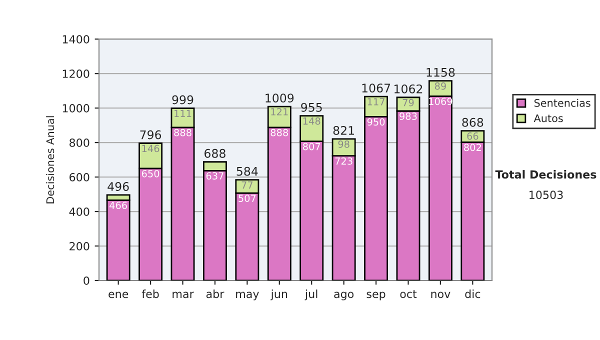  Describe the element at coordinates (546, 195) in the screenshot. I see `text: 10503` at that location.